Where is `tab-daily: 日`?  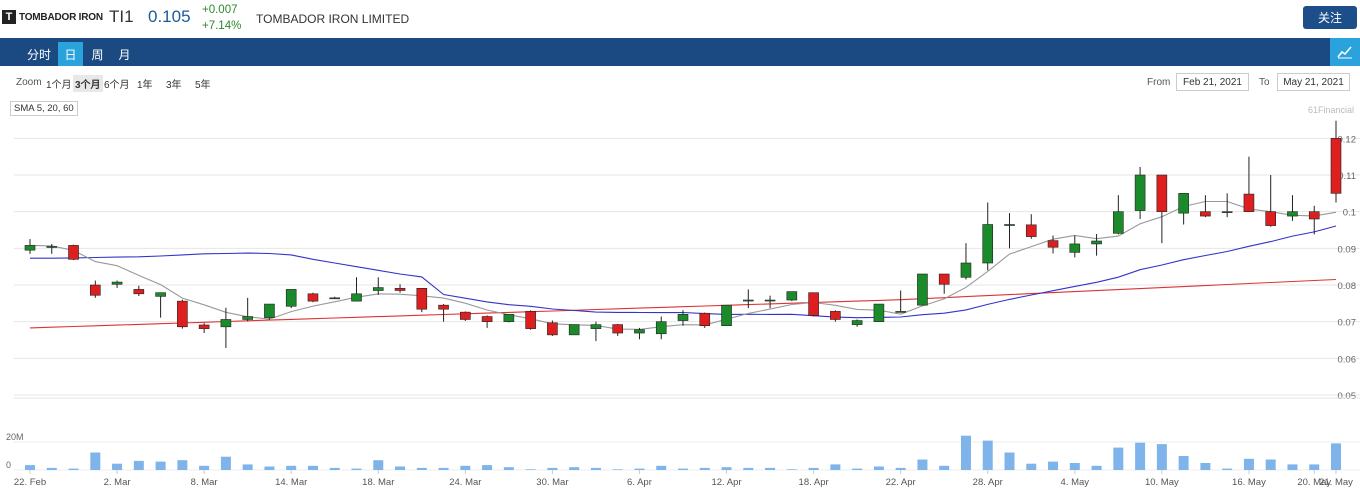 tab-daily: 日 is located at coordinates (70, 54).